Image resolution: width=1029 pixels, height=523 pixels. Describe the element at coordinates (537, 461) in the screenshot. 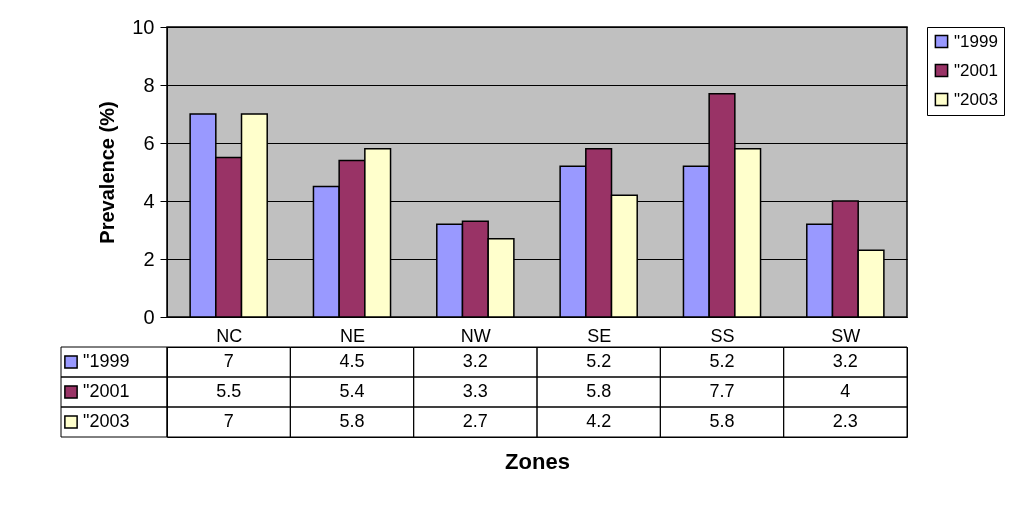

I see `x-axis-title: Zones` at that location.